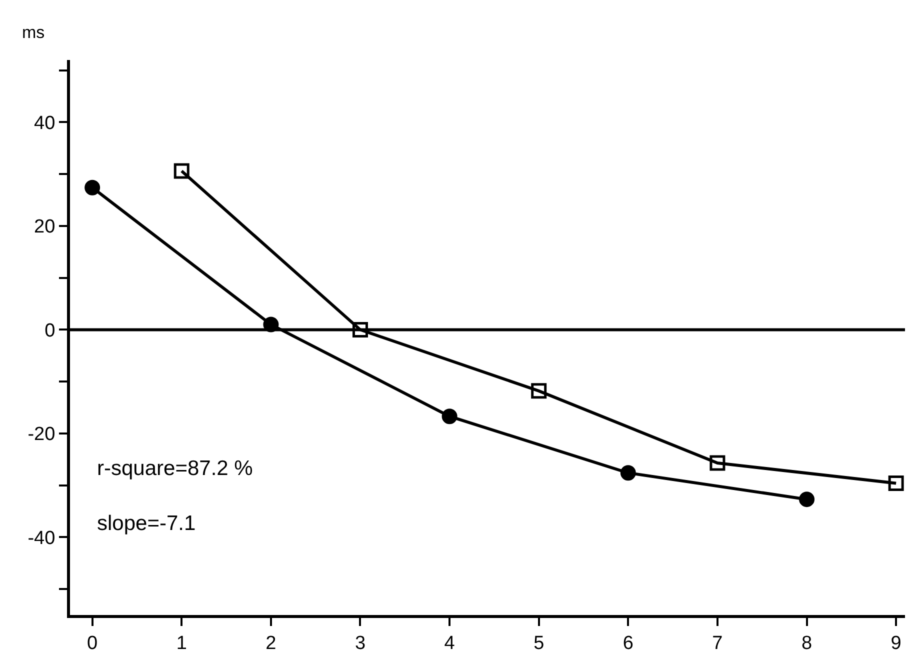  What do you see at coordinates (628, 643) in the screenshot?
I see `x-tick-label: 6` at bounding box center [628, 643].